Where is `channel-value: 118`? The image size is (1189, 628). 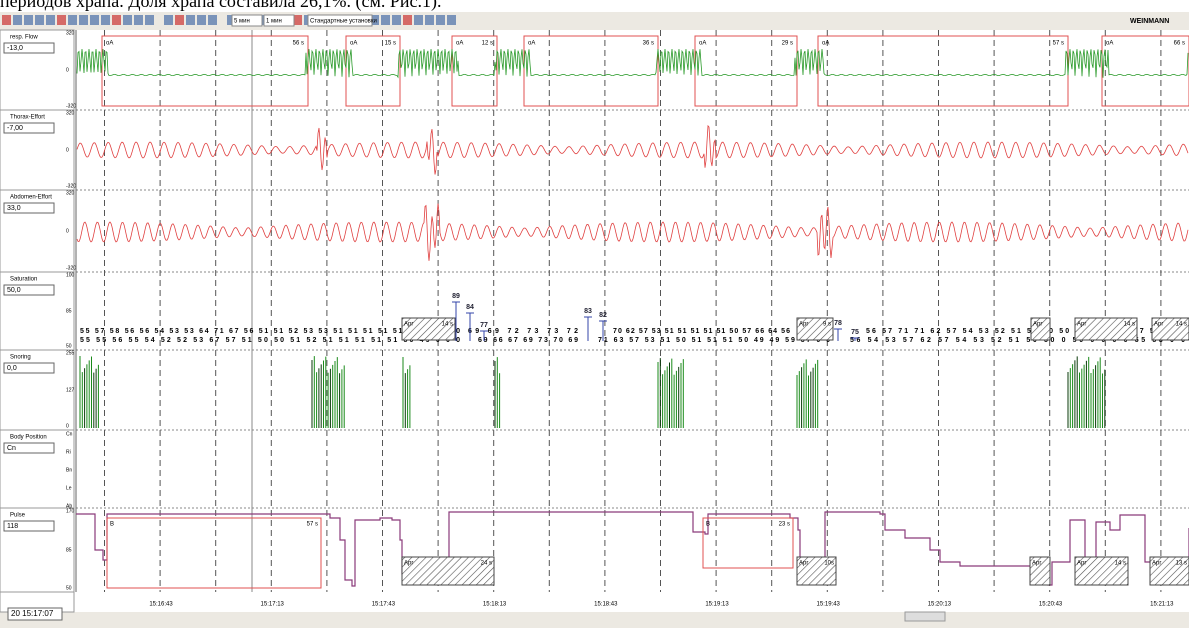 channel-value: 118 is located at coordinates (12, 526).